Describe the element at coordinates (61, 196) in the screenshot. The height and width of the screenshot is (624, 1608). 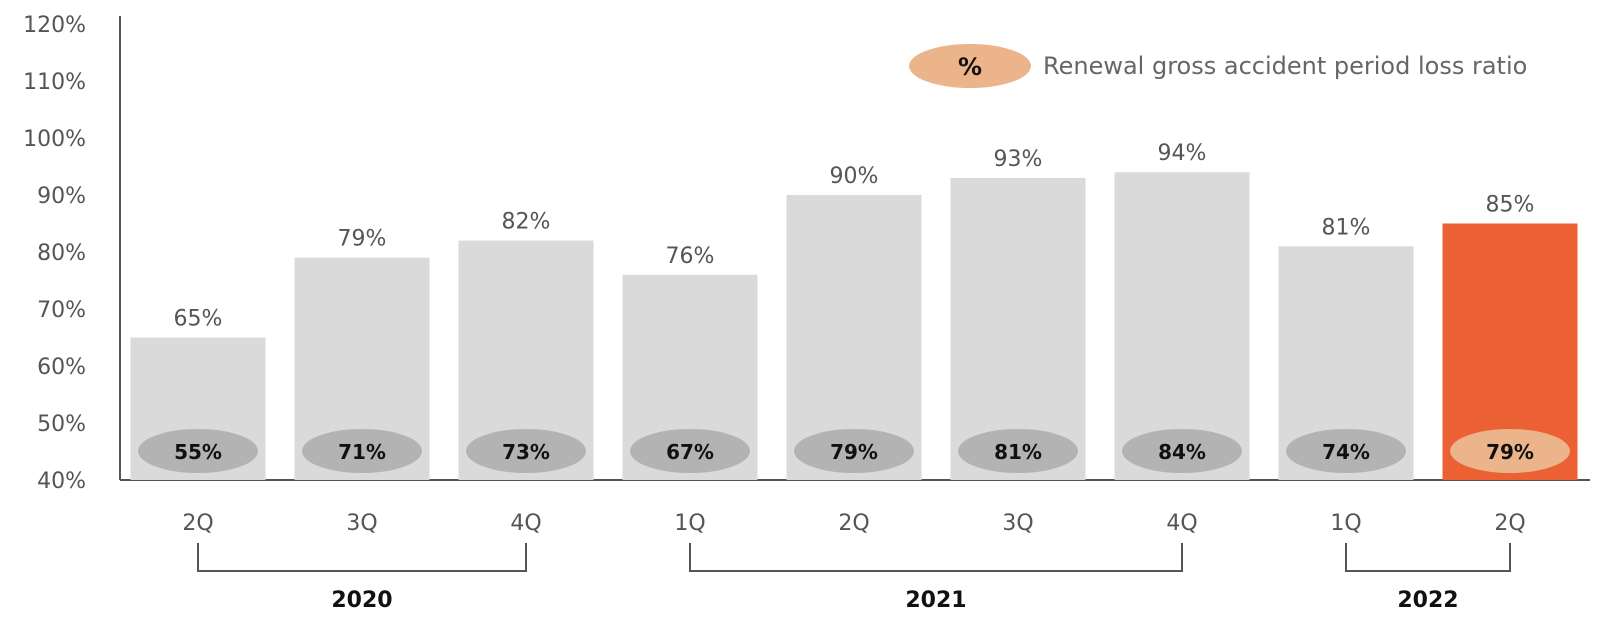
I see `y-tick-label: 90%` at that location.